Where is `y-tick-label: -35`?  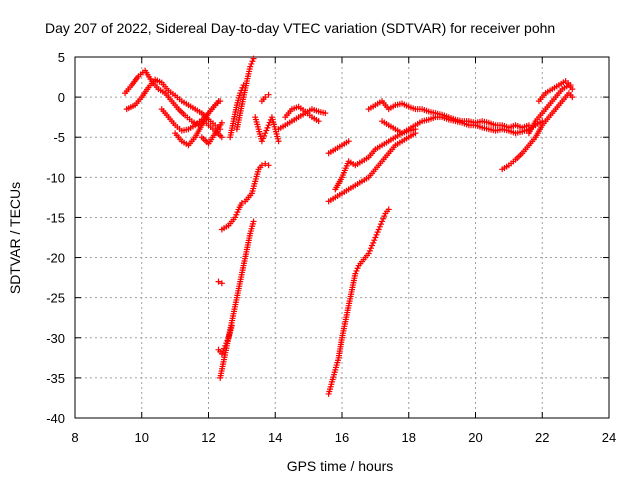
y-tick-label: -35 is located at coordinates (55, 378).